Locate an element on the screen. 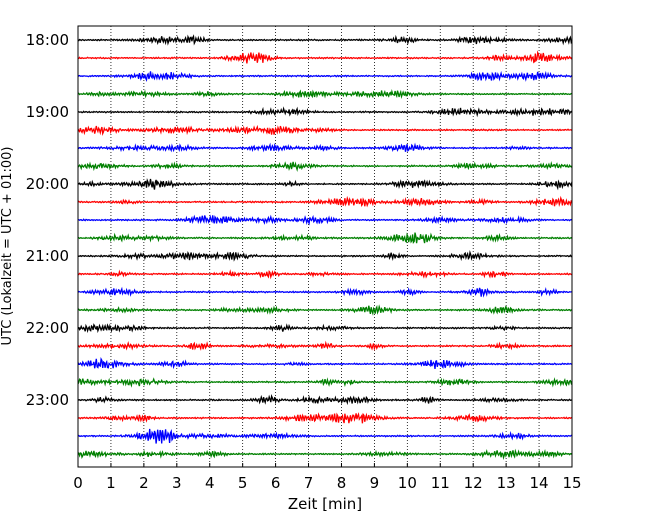 The image size is (650, 520). x-tick-label: 1 is located at coordinates (111, 483).